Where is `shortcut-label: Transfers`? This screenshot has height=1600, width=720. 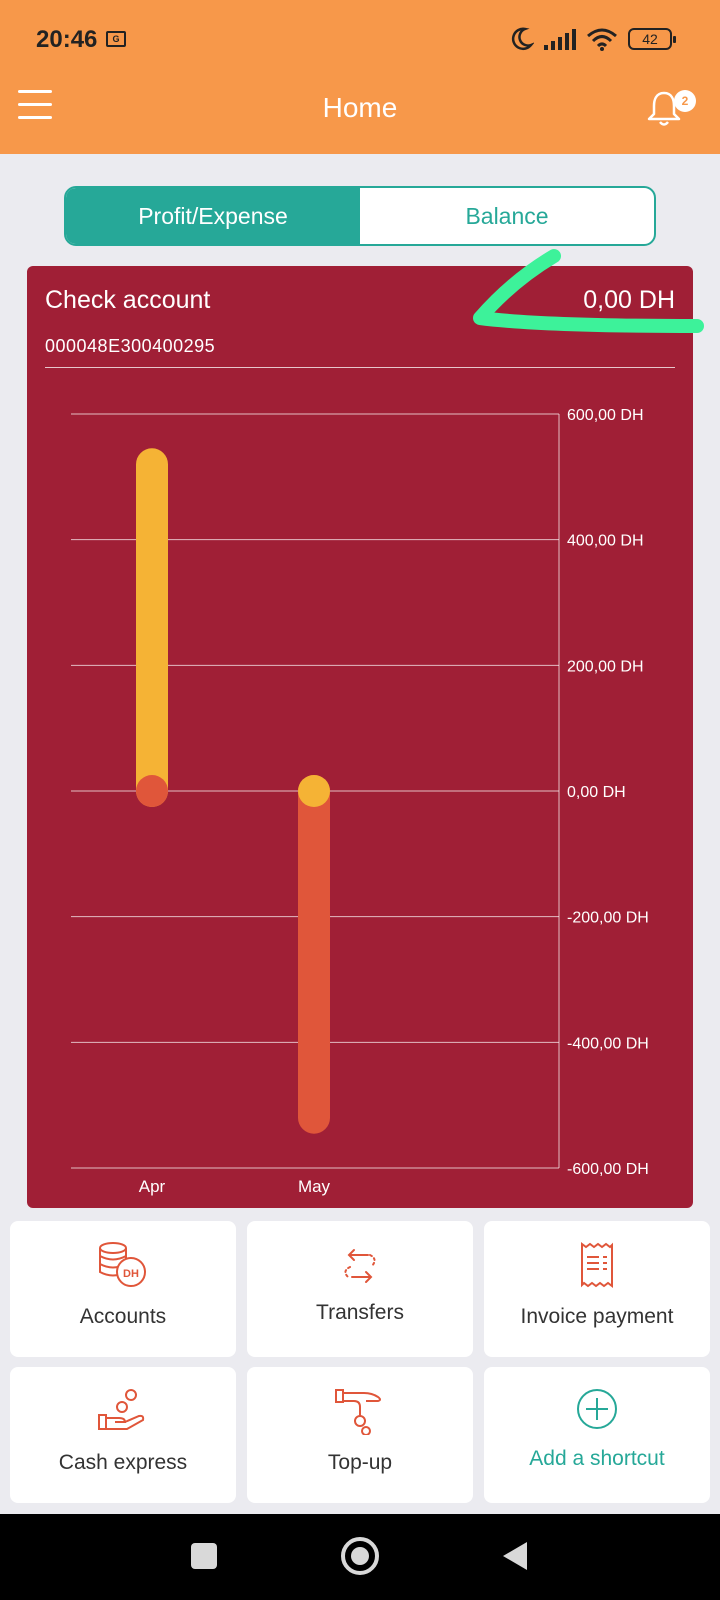 shortcut-label: Transfers is located at coordinates (360, 1312).